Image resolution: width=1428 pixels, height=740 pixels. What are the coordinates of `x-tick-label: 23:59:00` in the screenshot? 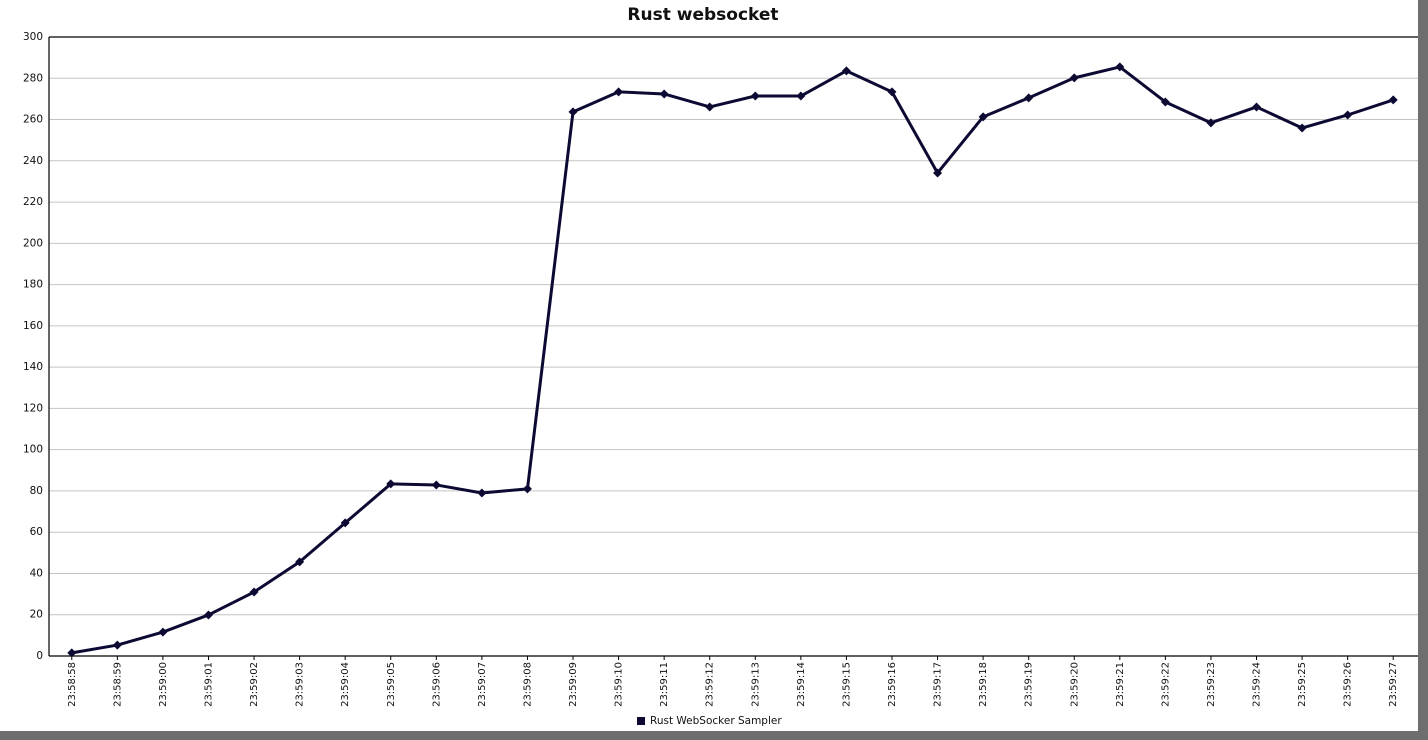 It's located at (163, 684).